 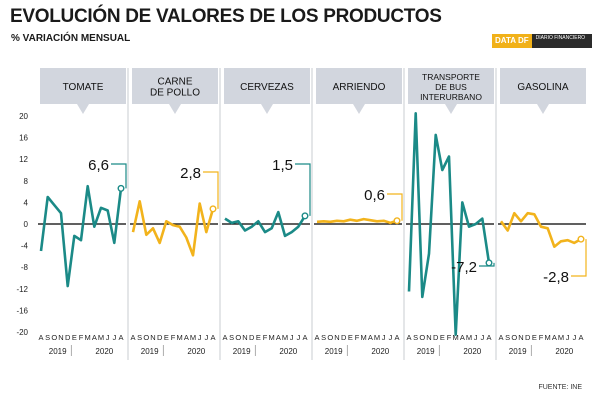 I want to click on series-header-label: TOMATE, so click(x=83, y=87).